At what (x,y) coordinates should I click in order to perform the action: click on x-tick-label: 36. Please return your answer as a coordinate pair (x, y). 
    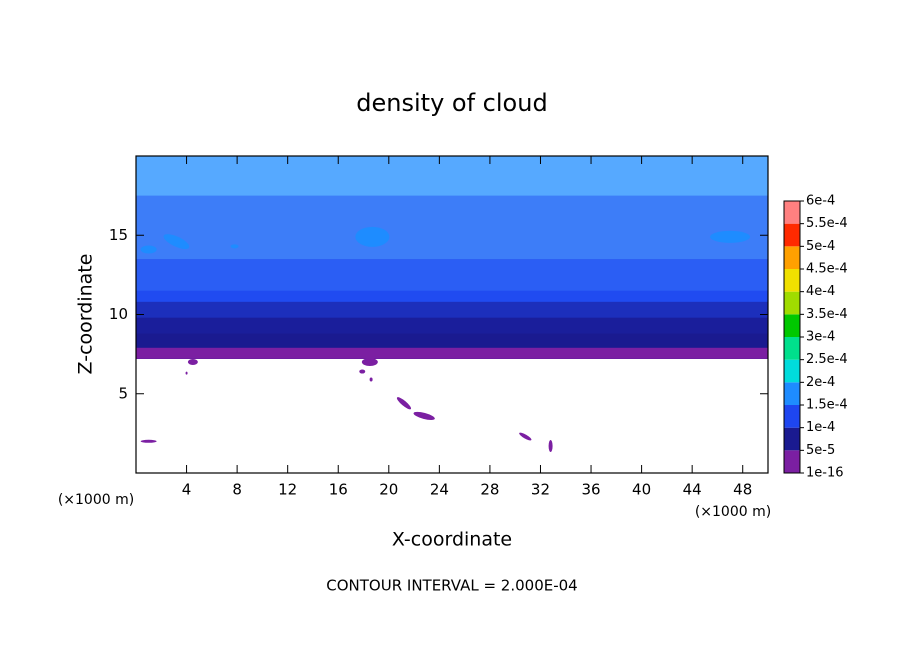
    Looking at the image, I should click on (590, 490).